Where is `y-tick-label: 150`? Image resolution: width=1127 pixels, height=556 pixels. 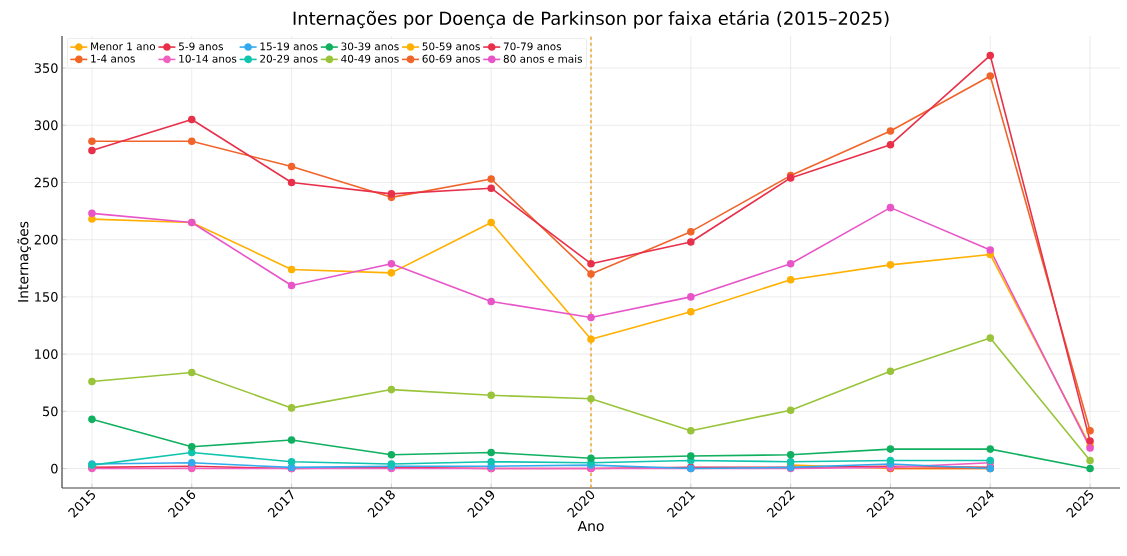 y-tick-label: 150 is located at coordinates (46, 297).